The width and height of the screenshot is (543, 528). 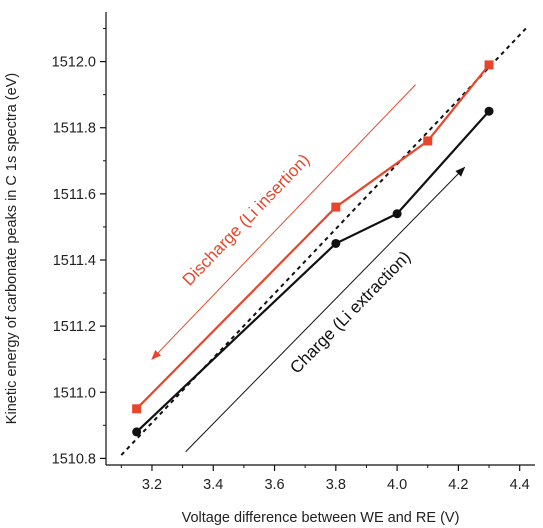 I want to click on x-tick-label: 4.2, so click(x=458, y=485).